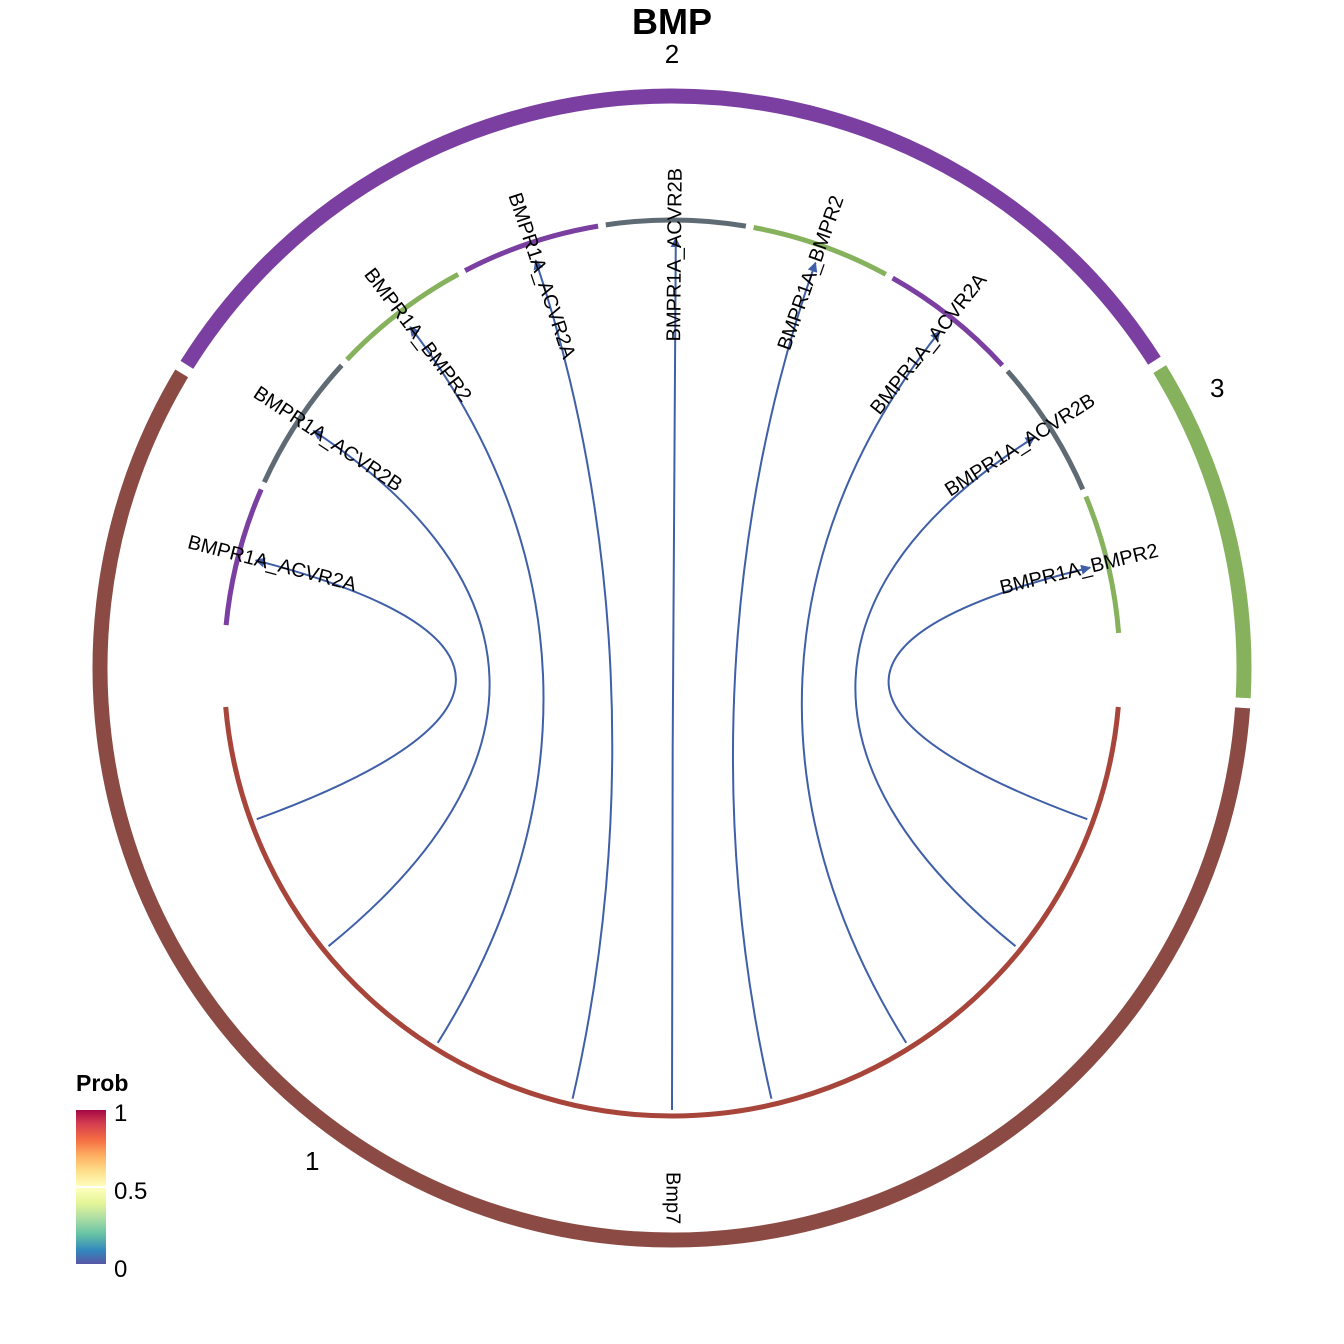 The image size is (1344, 1344). What do you see at coordinates (542, 276) in the screenshot?
I see `sector-label-3: BMPR1A_ACVR2A` at bounding box center [542, 276].